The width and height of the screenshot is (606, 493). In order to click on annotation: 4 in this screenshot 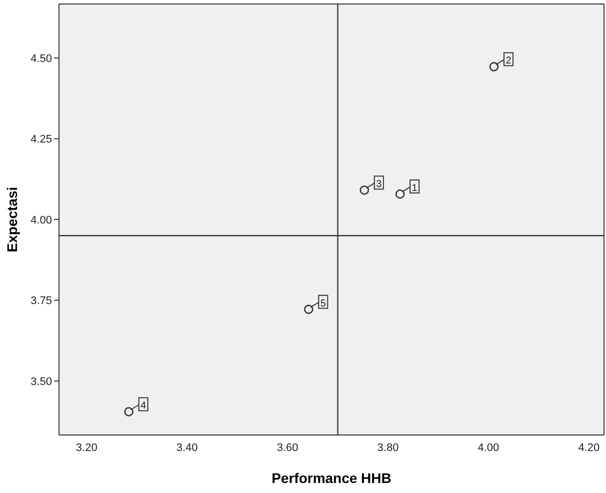, I will do `click(143, 406)`.